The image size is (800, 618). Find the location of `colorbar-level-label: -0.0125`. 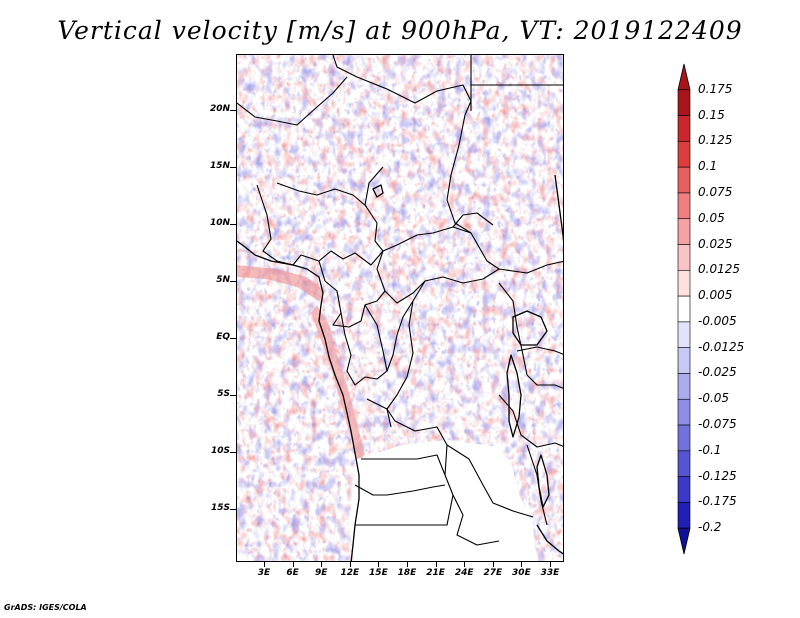

colorbar-level-label: -0.0125 is located at coordinates (721, 346).